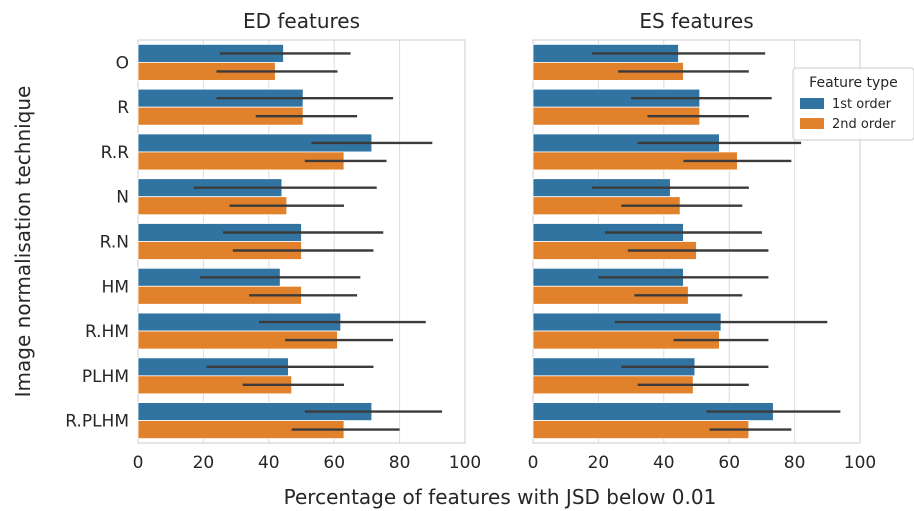 The image size is (914, 511). I want to click on y-tick-label: N, so click(122, 198).